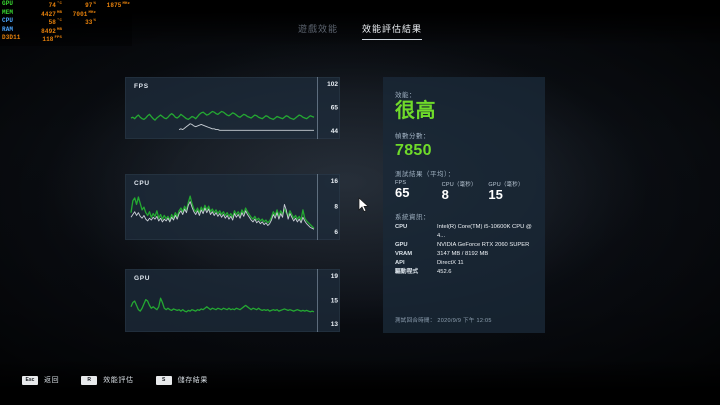 The image size is (720, 405). Describe the element at coordinates (401, 245) in the screenshot. I see `sysinfo-key: GPU` at that location.